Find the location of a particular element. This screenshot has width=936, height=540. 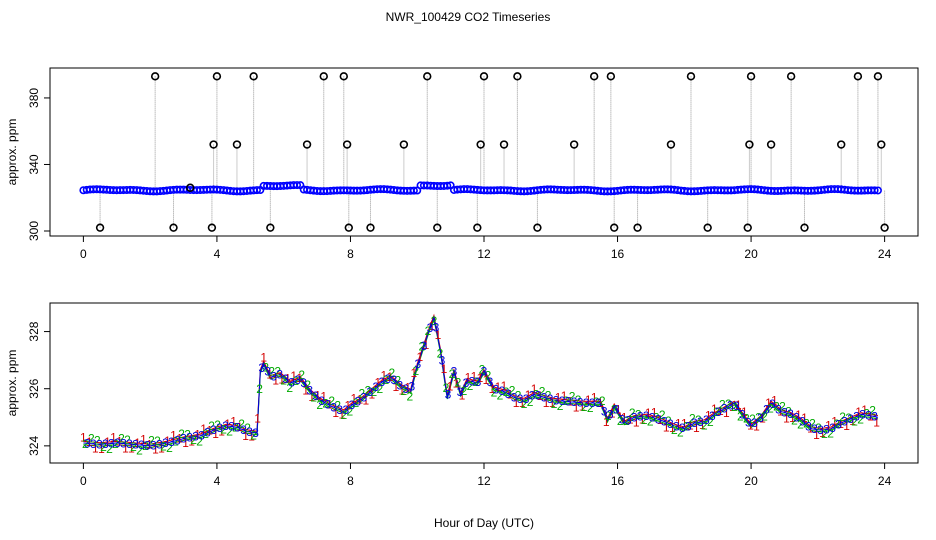

x-tick-label: 24 is located at coordinates (885, 254).